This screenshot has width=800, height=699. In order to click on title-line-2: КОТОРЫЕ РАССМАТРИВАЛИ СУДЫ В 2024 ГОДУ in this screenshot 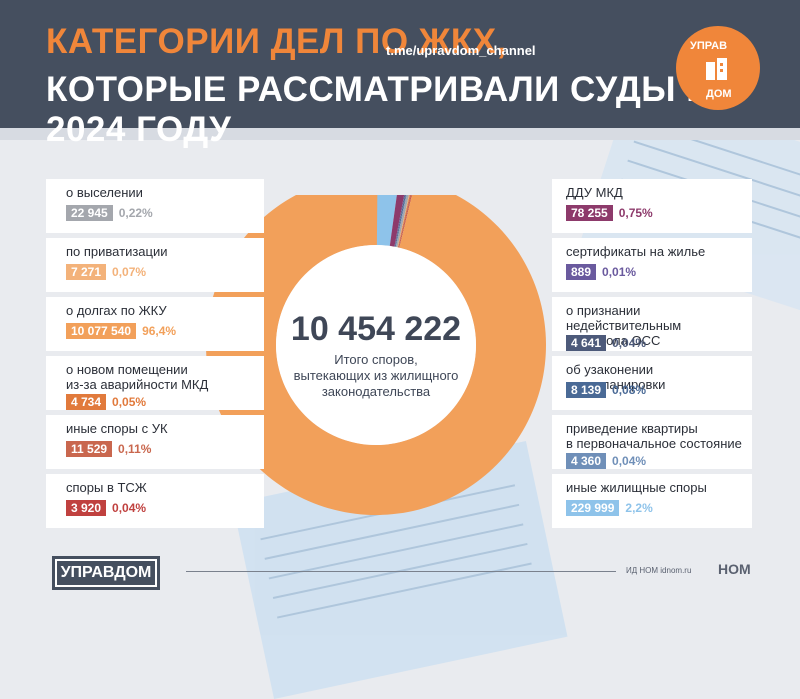, I will do `click(379, 109)`.